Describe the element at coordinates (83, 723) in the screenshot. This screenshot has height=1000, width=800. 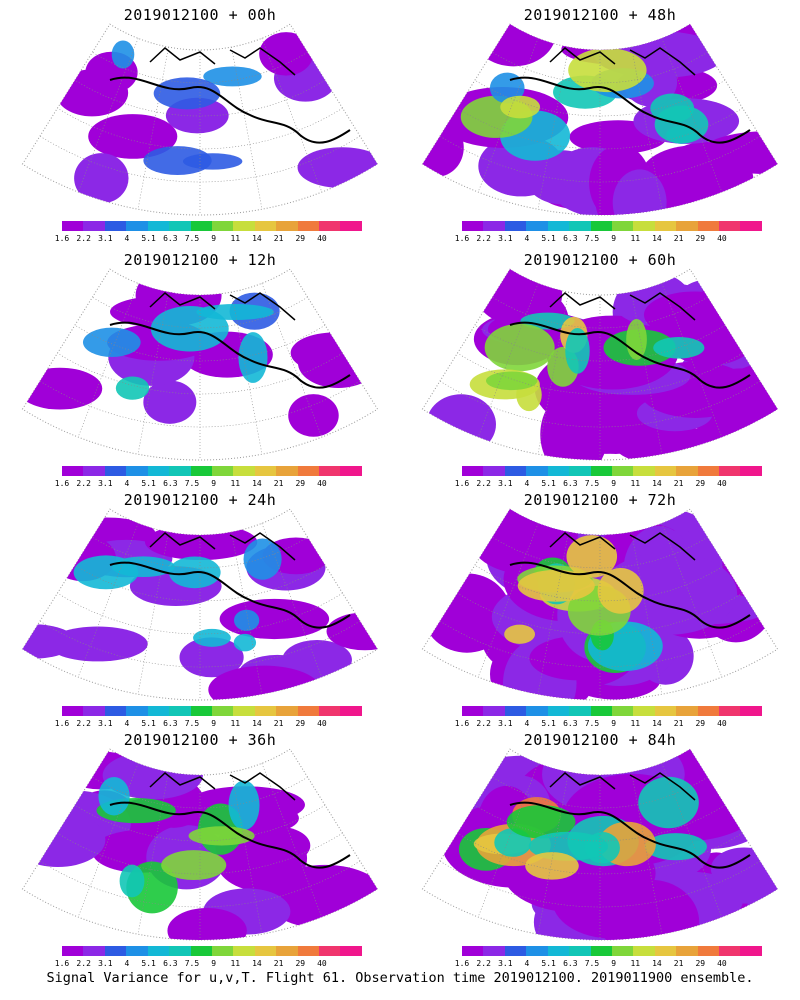
I see `colorbar-tick-label: 2.2` at that location.